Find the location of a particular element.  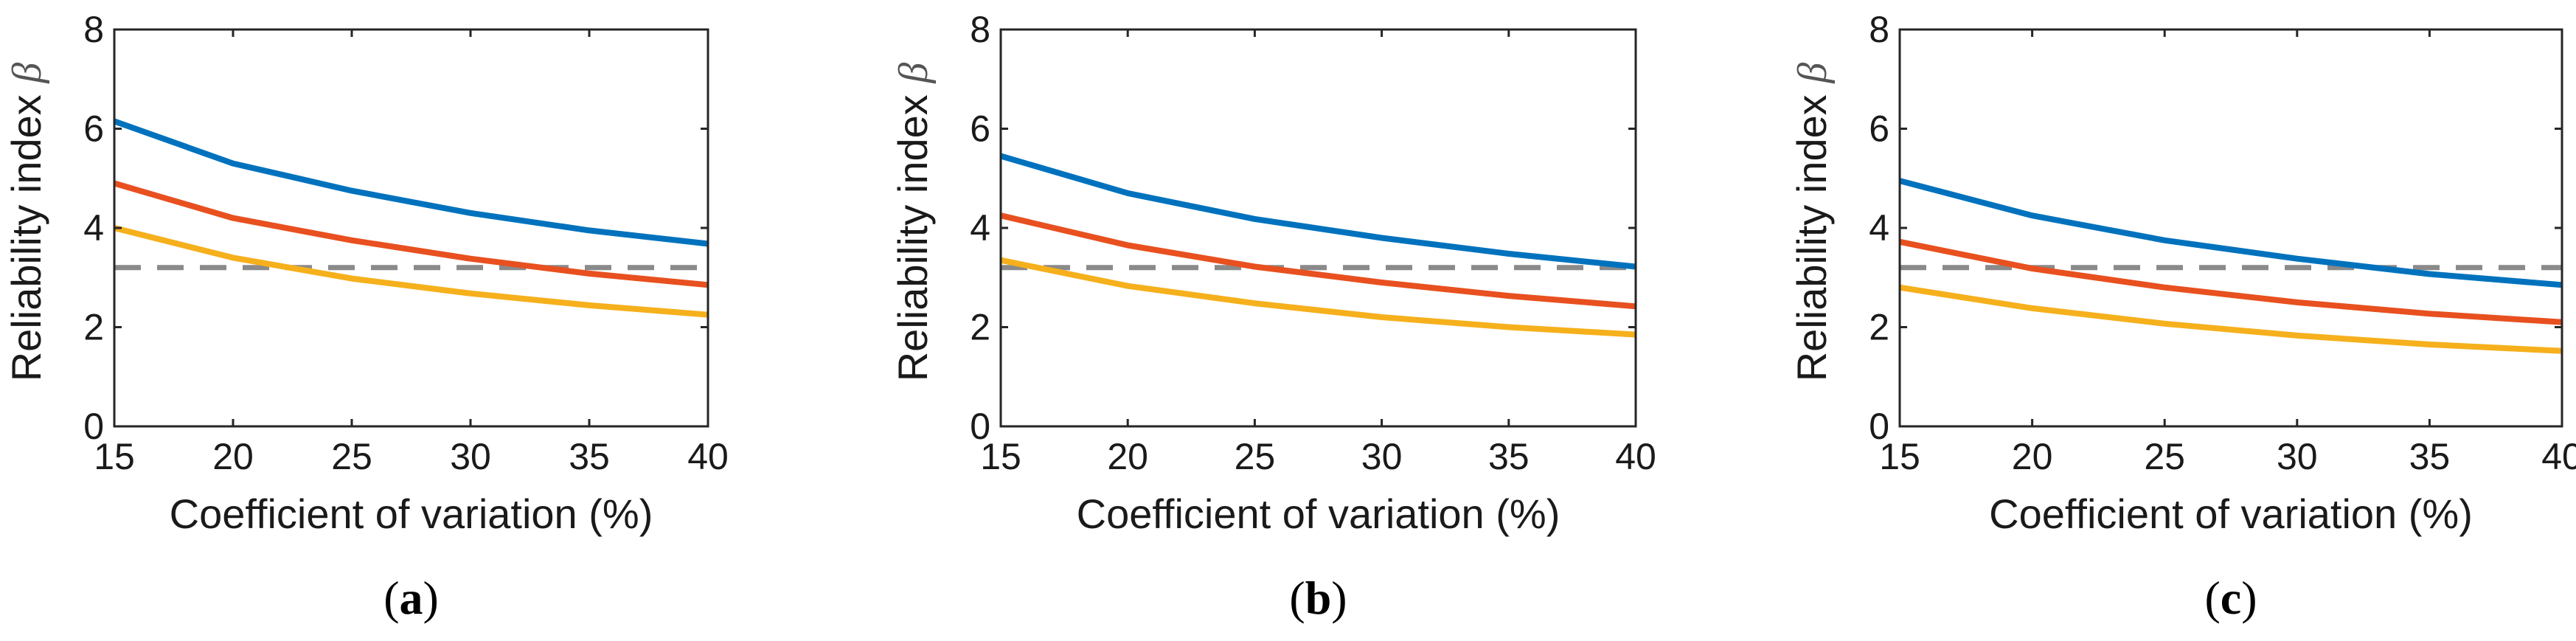

panel-caption-letter: a is located at coordinates (411, 598).